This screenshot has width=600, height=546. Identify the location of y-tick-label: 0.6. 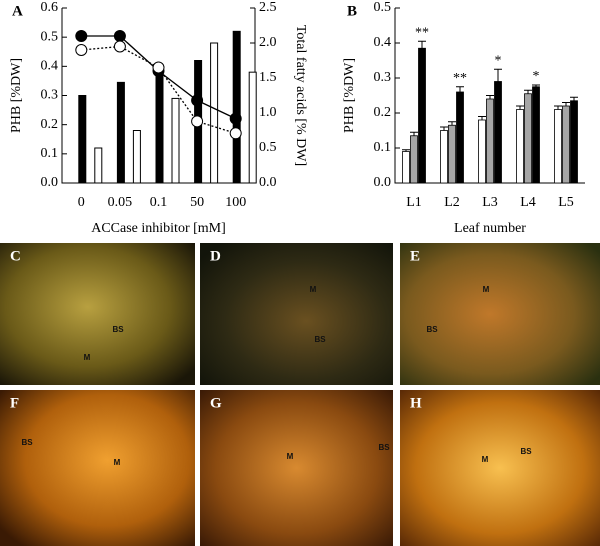
(50, 7).